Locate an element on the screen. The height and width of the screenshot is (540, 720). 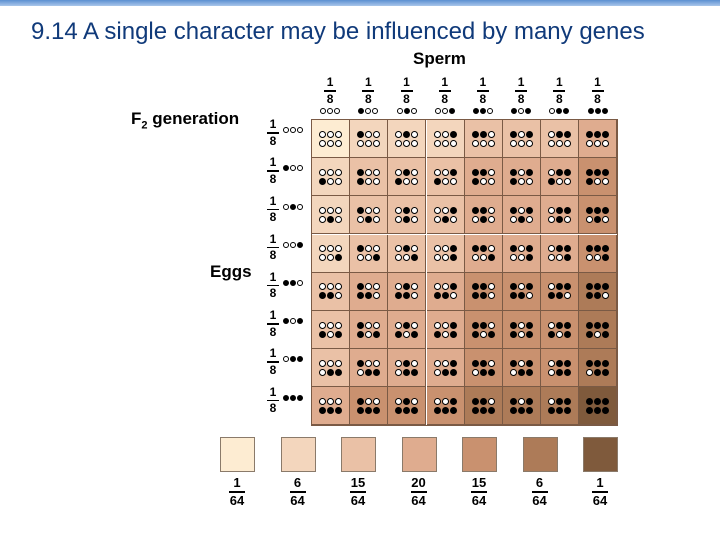
sperm-genotype is located at coordinates (559, 111).